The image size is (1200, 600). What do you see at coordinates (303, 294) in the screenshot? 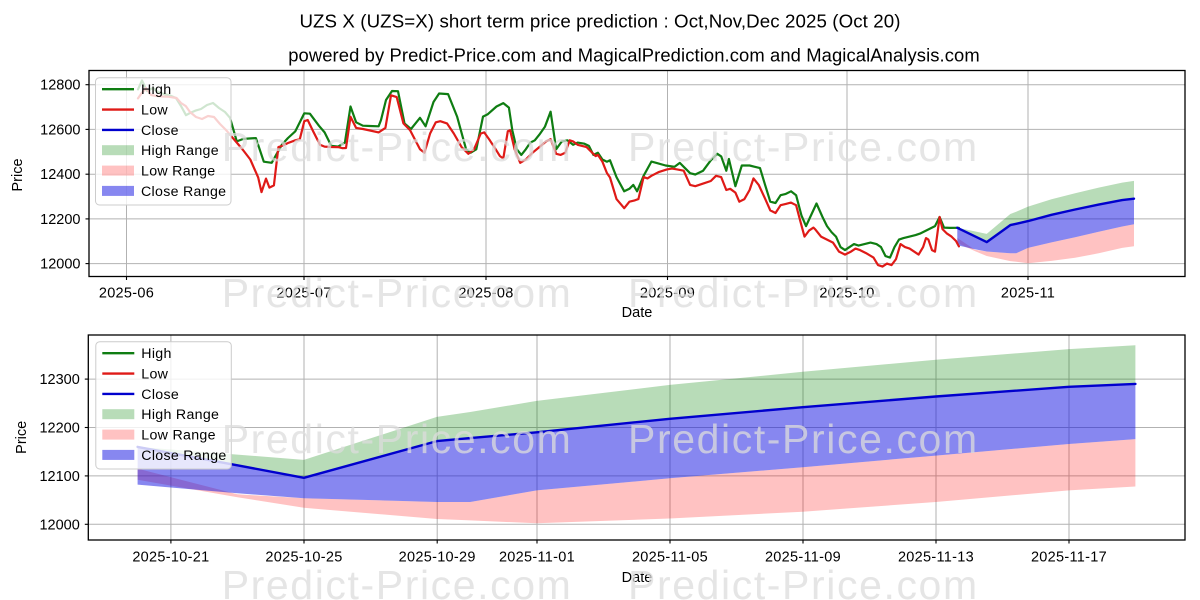
I see `svg-text: 2025-07` at bounding box center [303, 294].